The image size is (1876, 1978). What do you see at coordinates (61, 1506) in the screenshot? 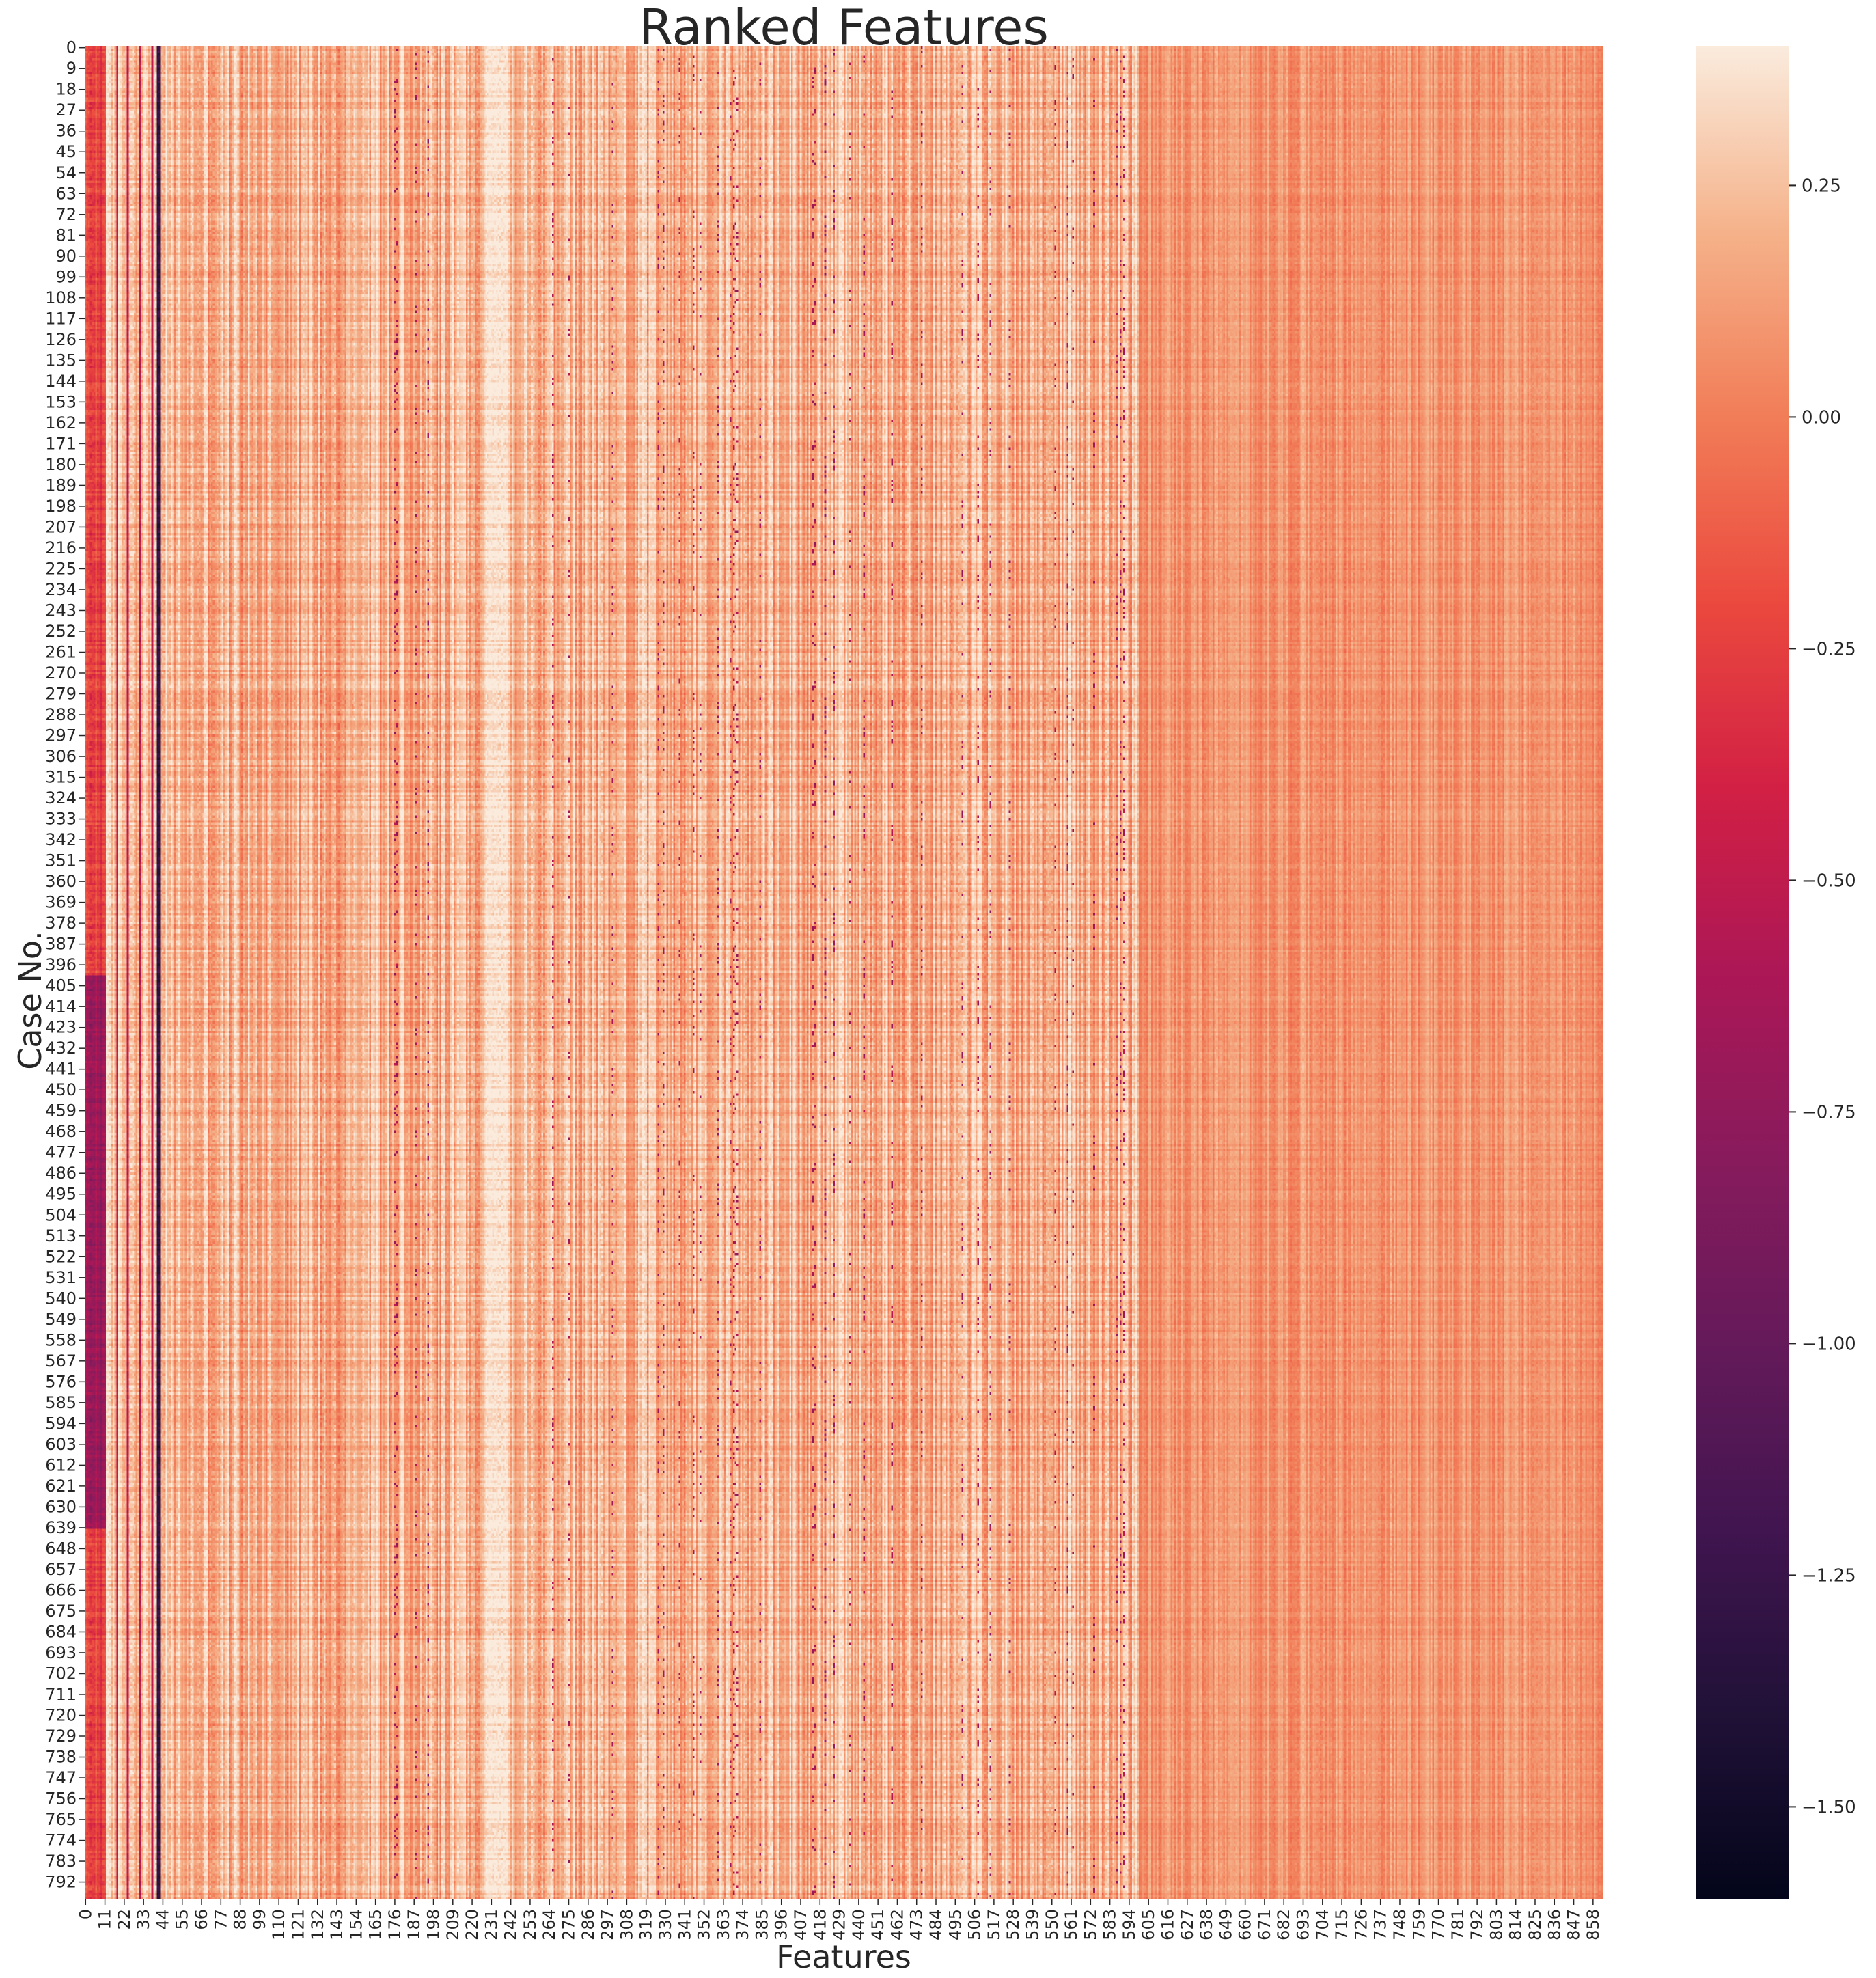
I see `y-tick-label: 630` at bounding box center [61, 1506].